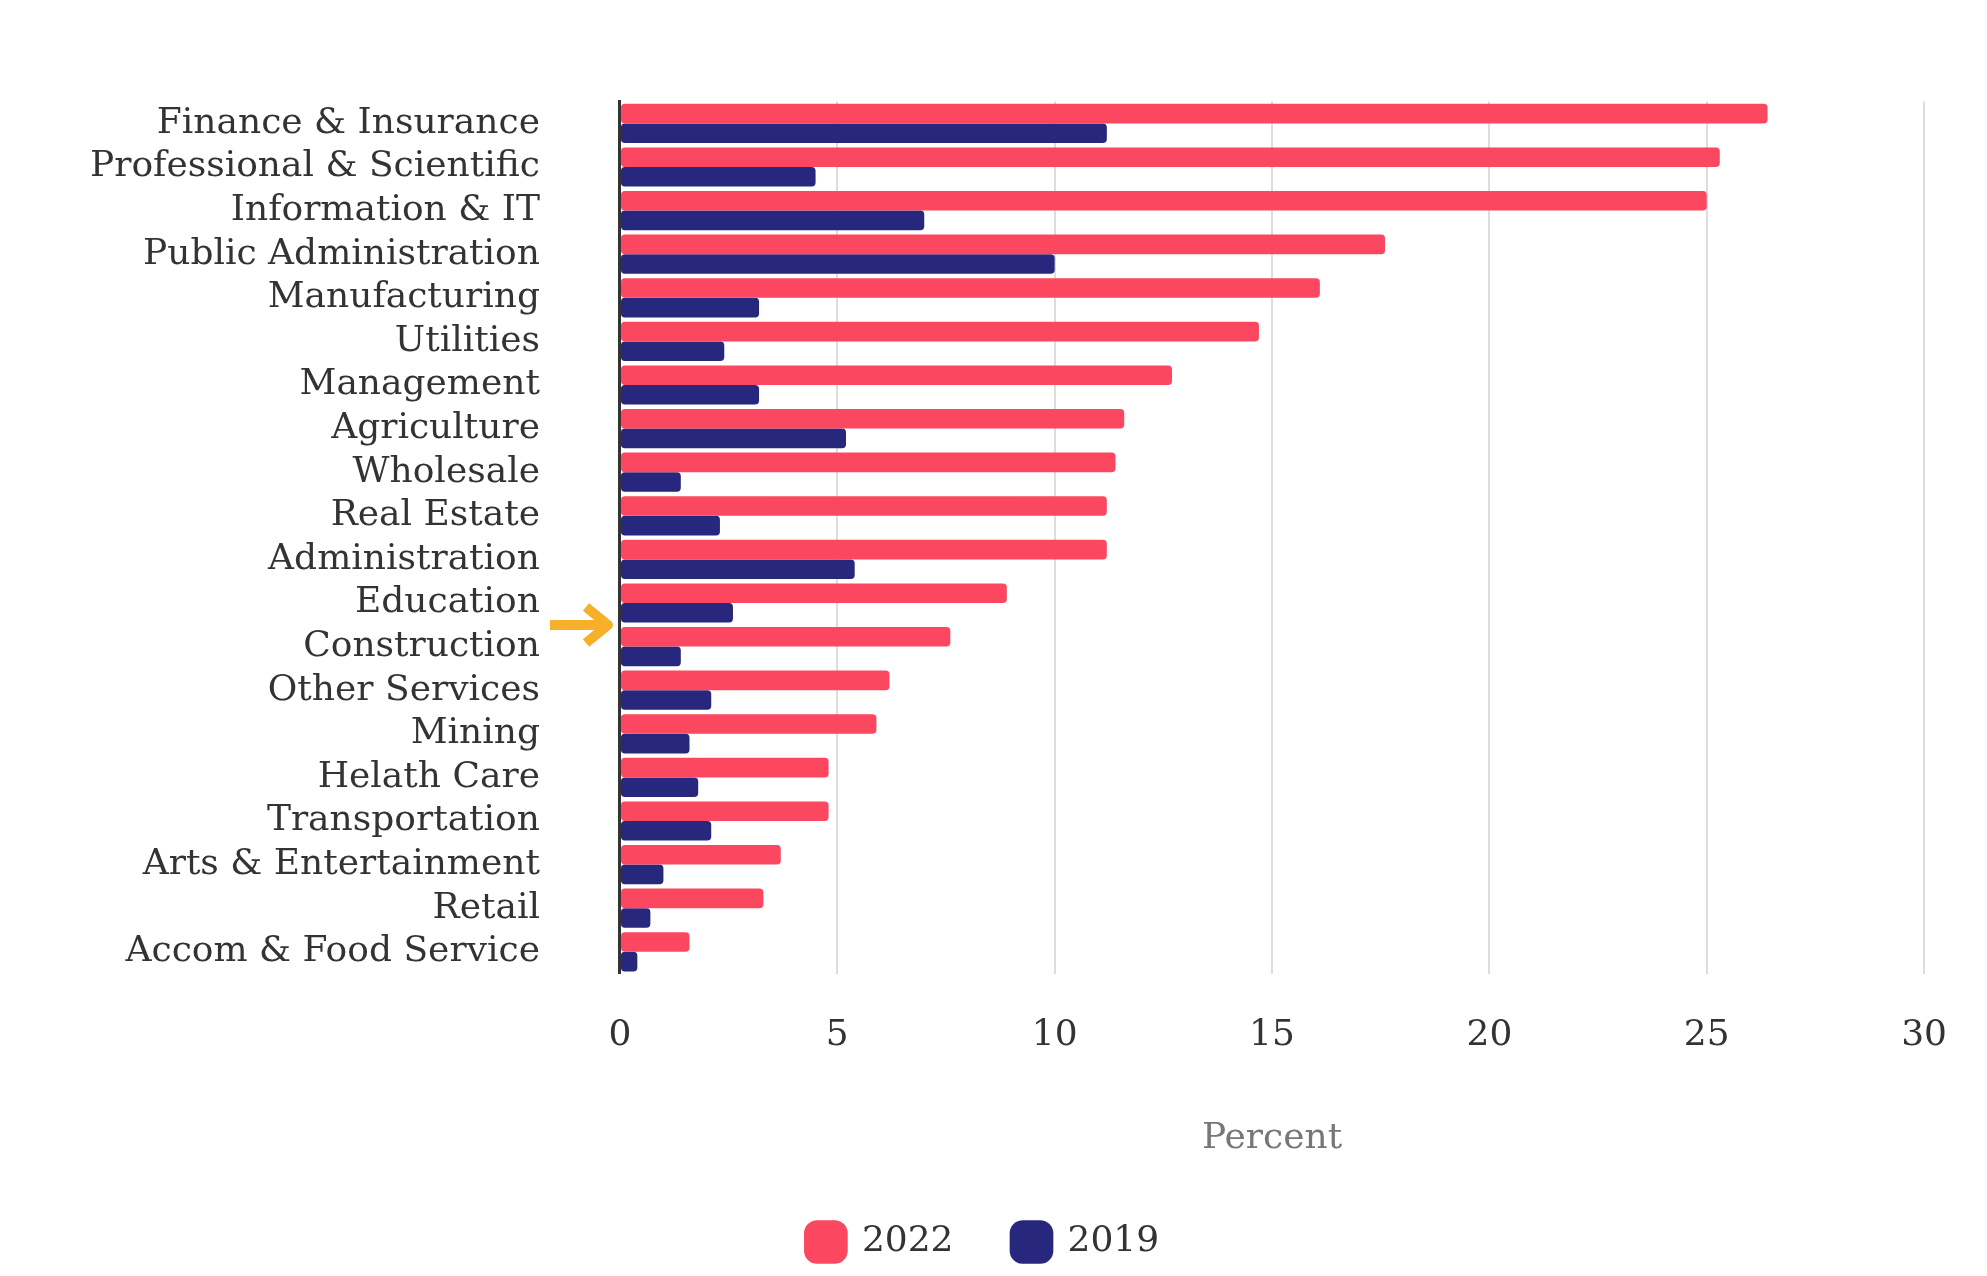 This screenshot has height=1276, width=1987. What do you see at coordinates (341, 861) in the screenshot?
I see `y-tick-label: Arts & Entertainment` at bounding box center [341, 861].